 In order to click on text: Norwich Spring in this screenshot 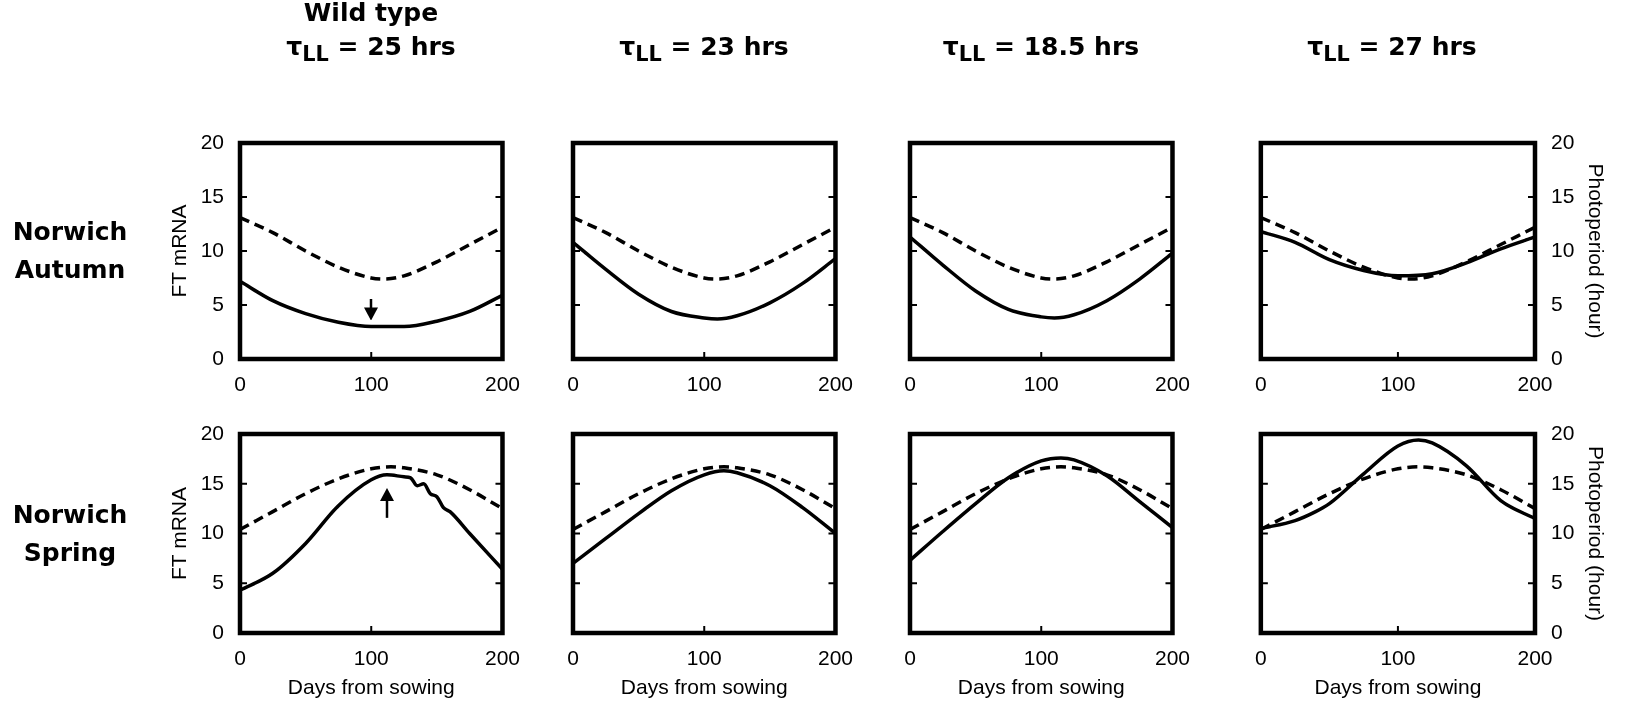, I will do `click(70, 533)`.